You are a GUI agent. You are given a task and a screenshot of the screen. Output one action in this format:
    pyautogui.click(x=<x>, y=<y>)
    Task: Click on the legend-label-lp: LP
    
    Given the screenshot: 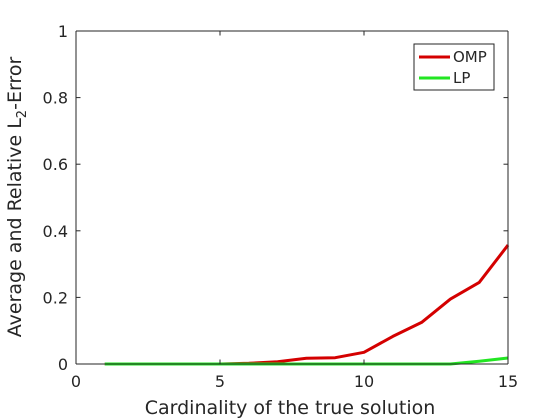 What is the action you would take?
    pyautogui.click(x=461, y=78)
    